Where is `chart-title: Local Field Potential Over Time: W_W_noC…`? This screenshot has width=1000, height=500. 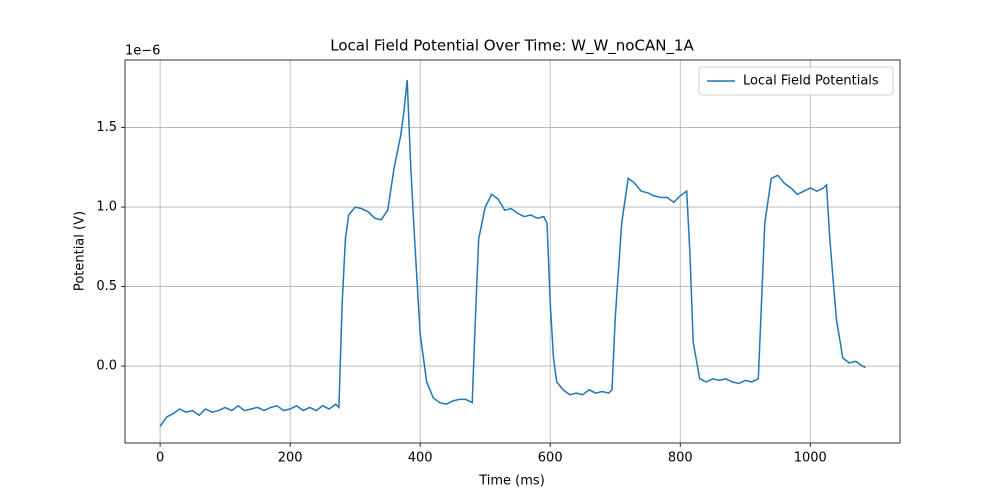
chart-title: Local Field Potential Over Time: W_W_noC… is located at coordinates (512, 46).